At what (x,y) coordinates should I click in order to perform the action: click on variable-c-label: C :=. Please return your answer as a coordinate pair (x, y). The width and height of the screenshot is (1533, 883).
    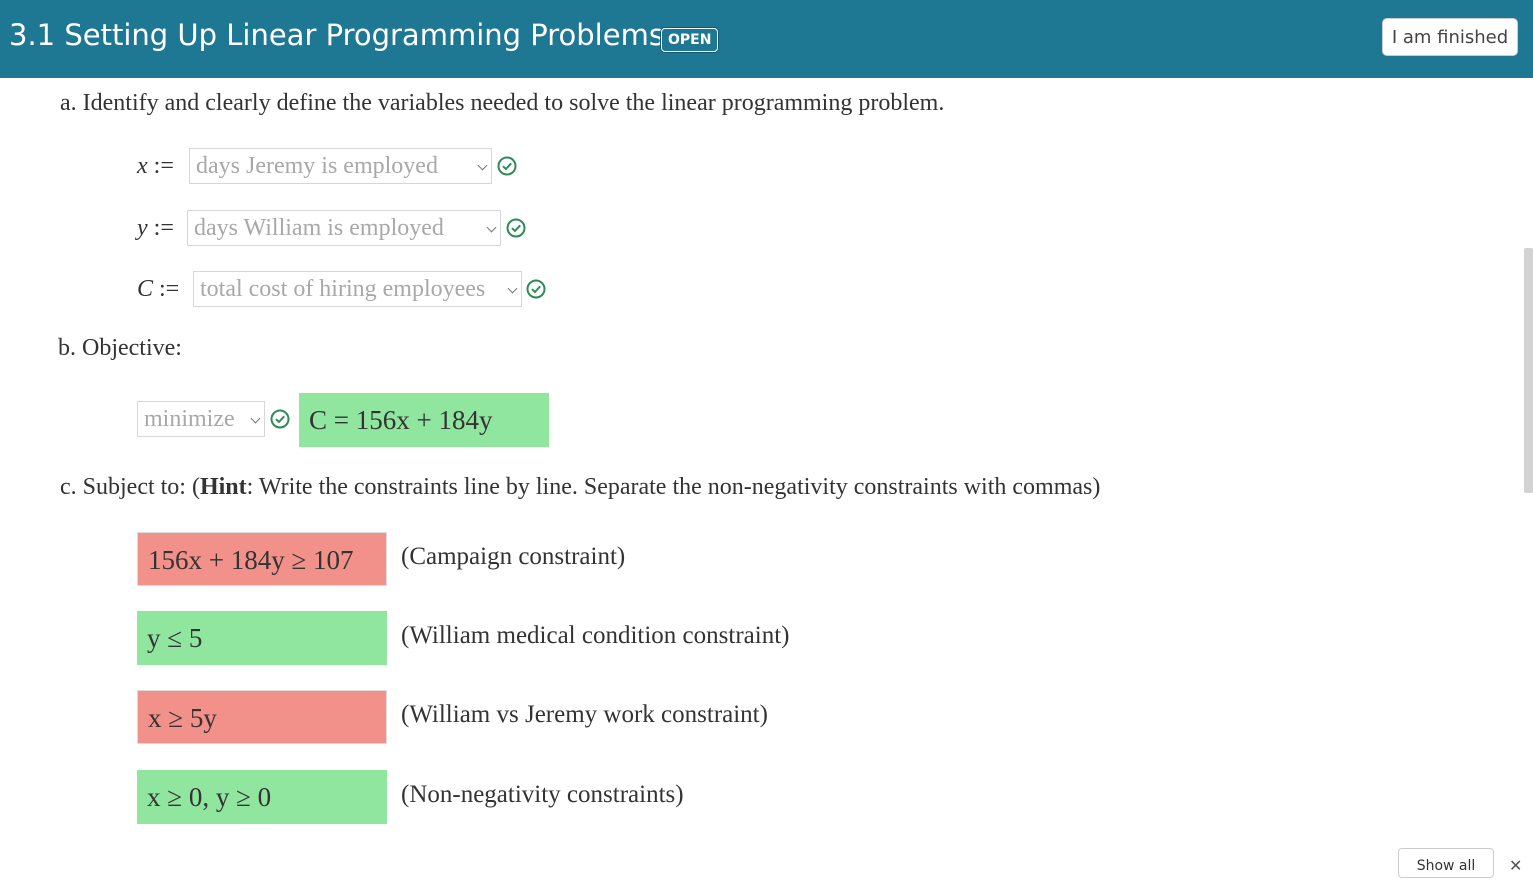
    Looking at the image, I should click on (158, 289).